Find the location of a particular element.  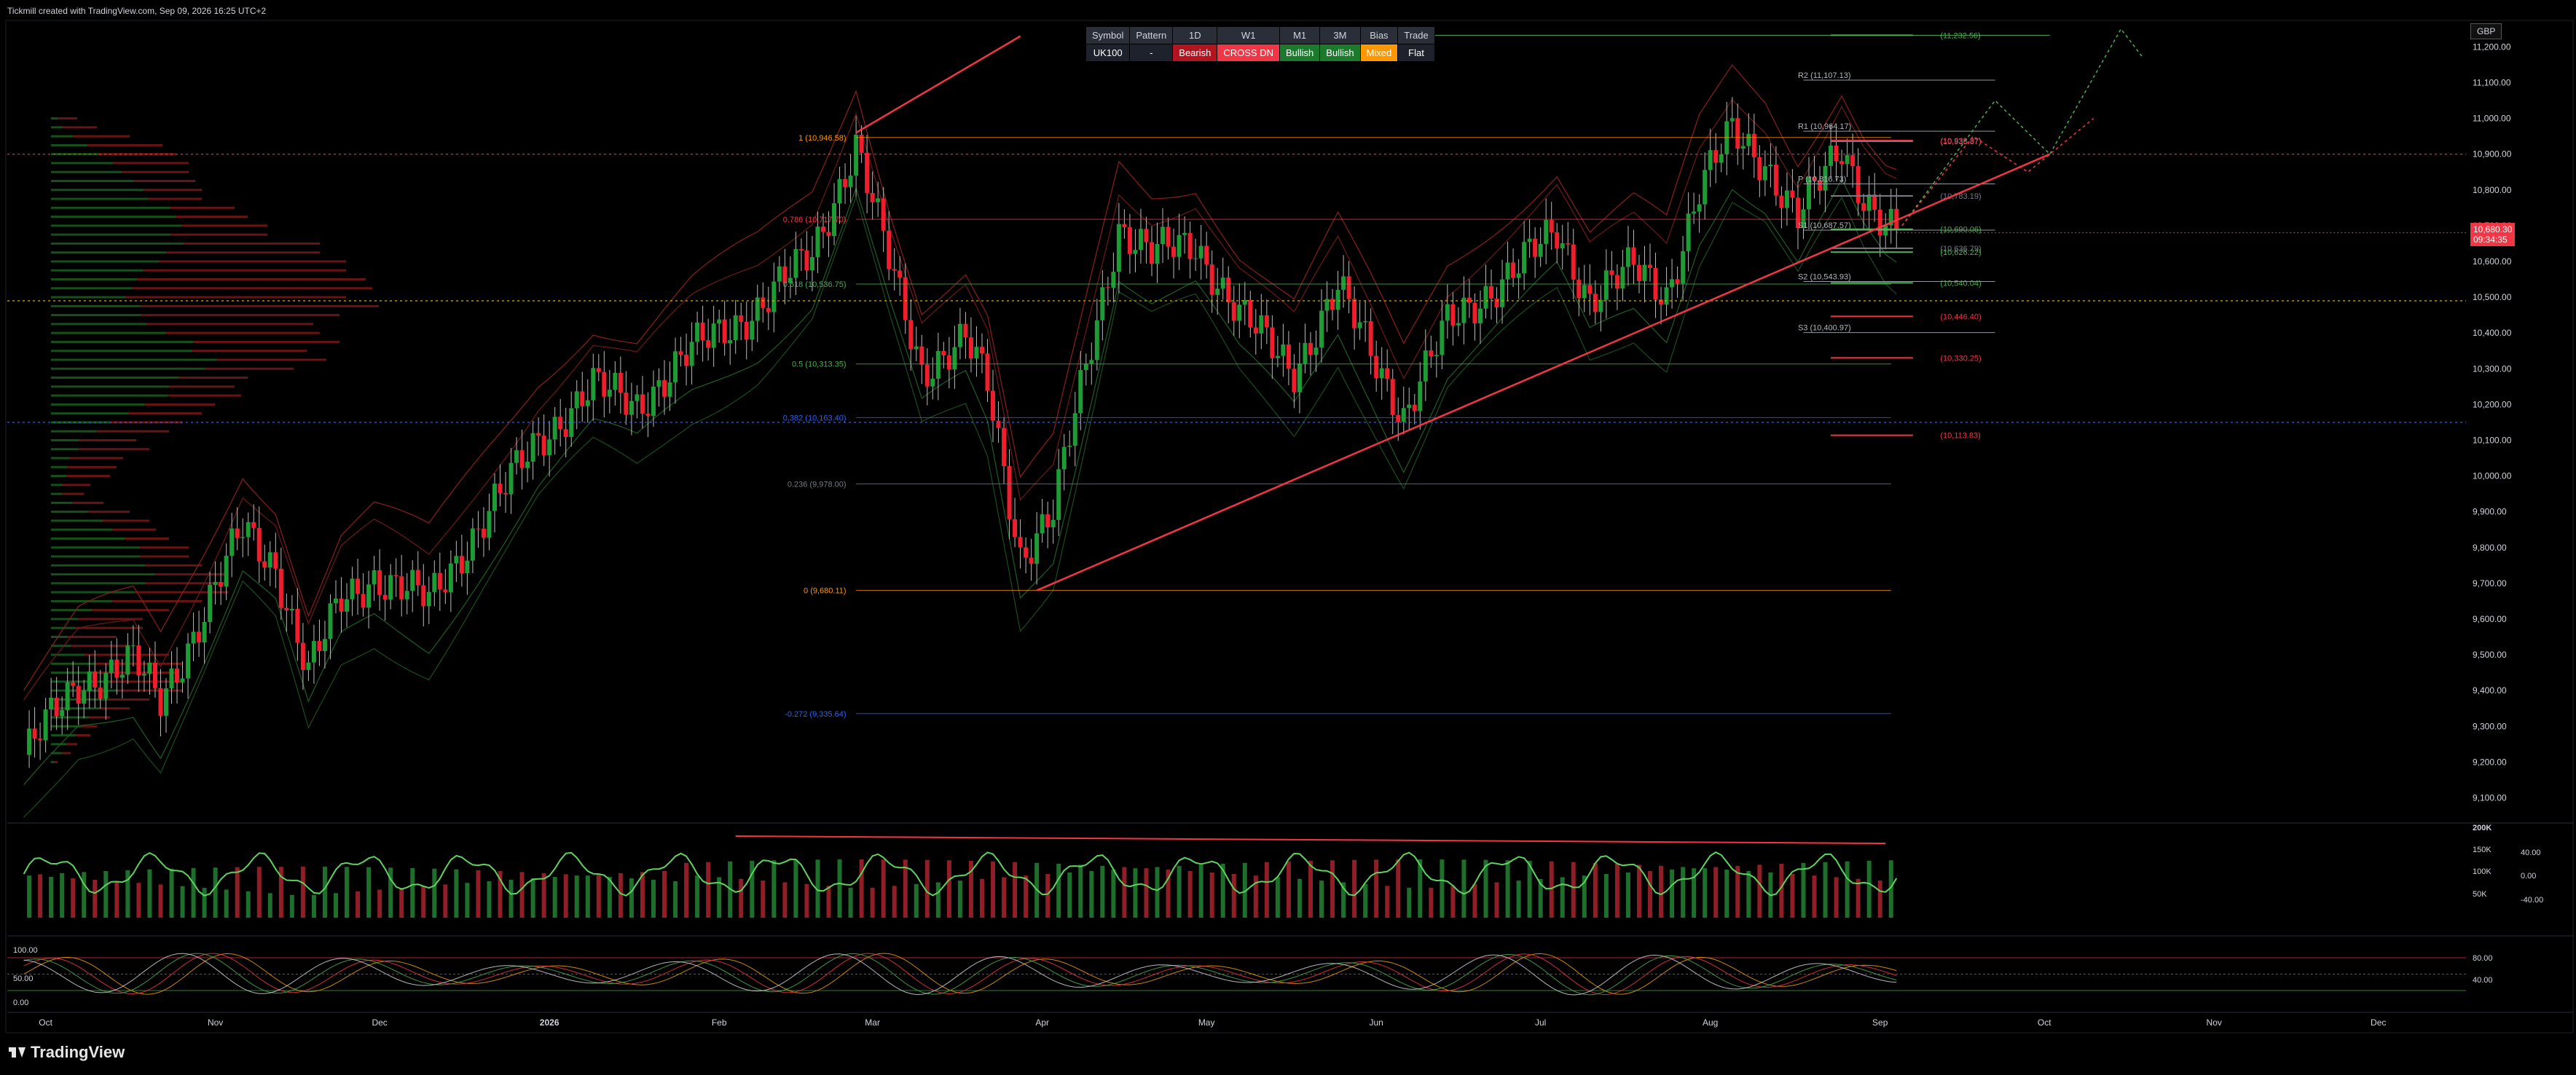

status-value-5: Bullish is located at coordinates (1340, 53).